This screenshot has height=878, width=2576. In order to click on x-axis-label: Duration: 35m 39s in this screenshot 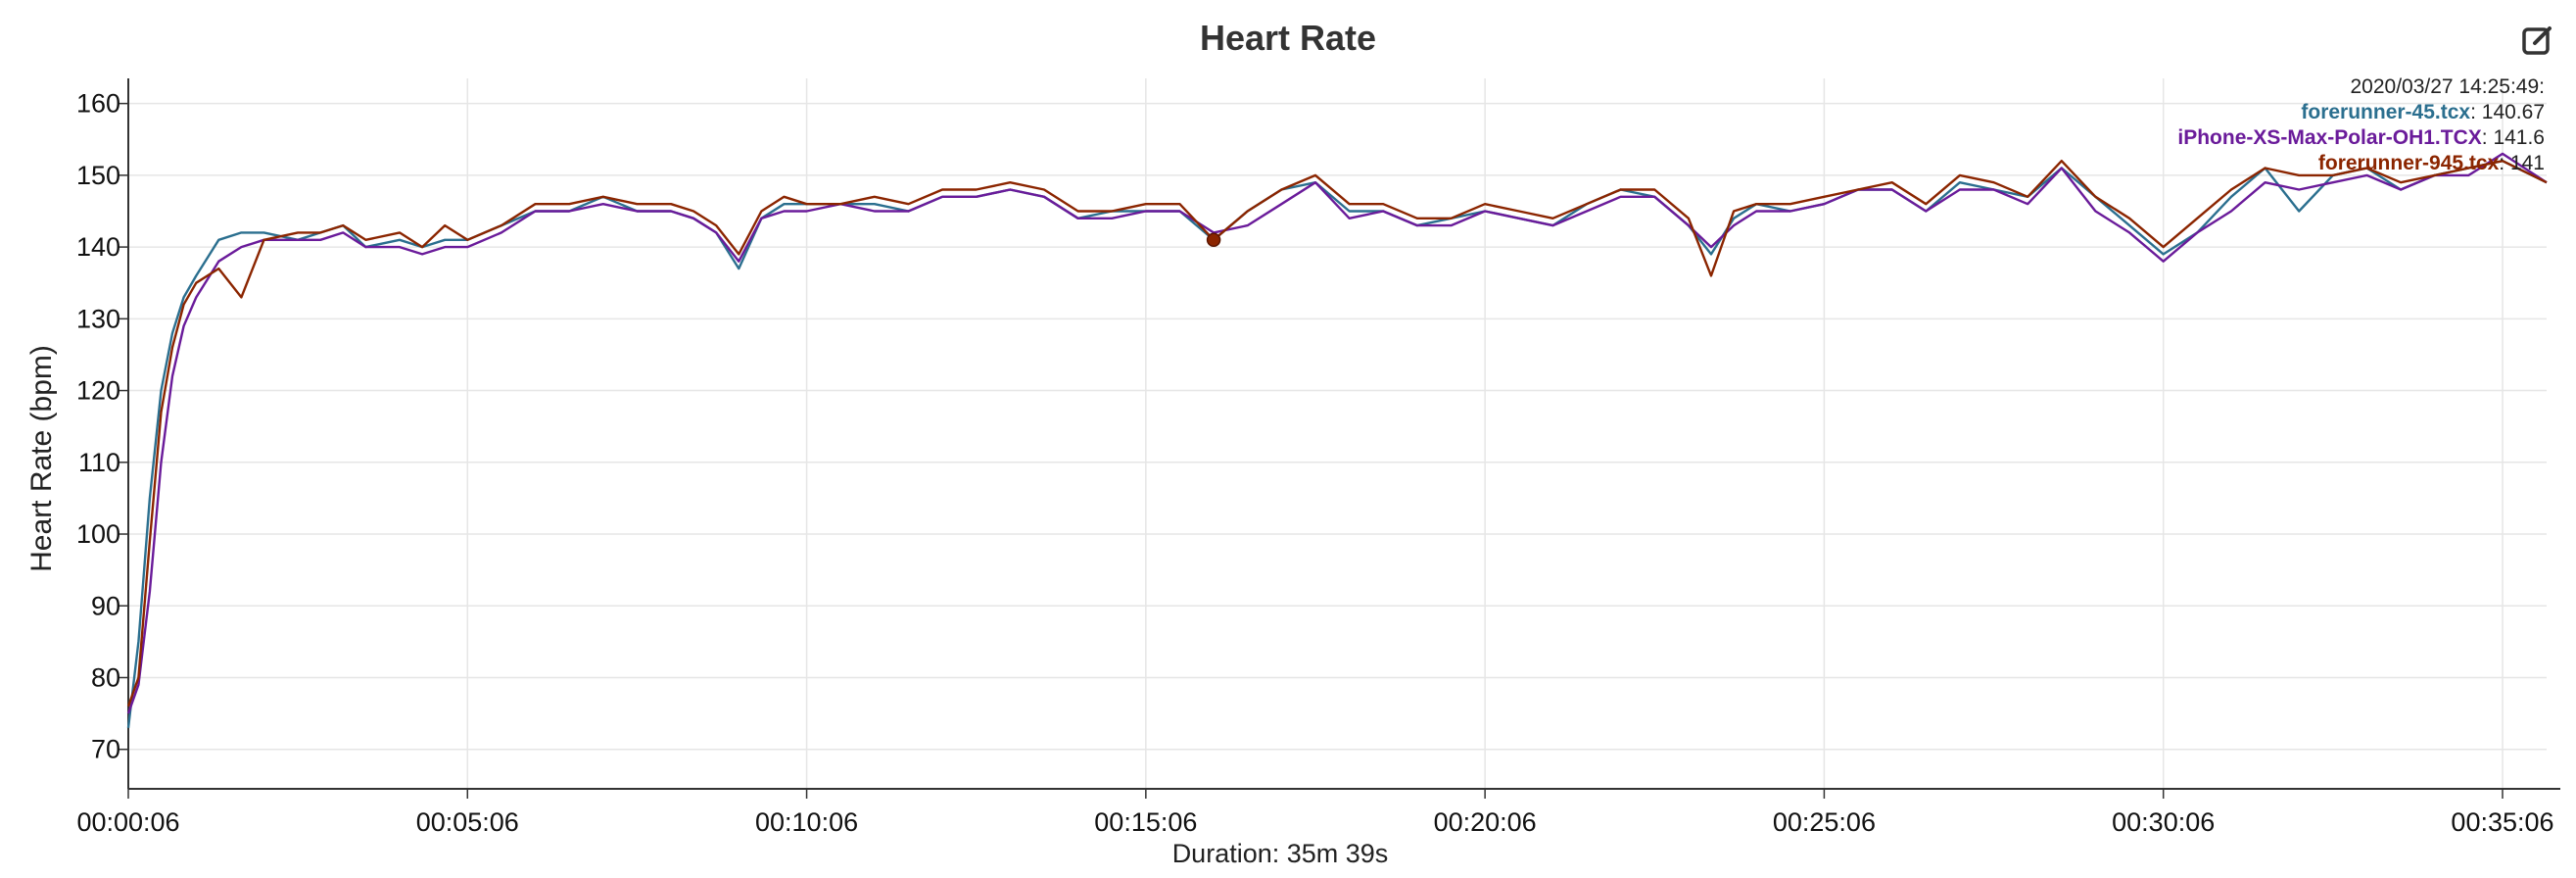, I will do `click(1280, 854)`.